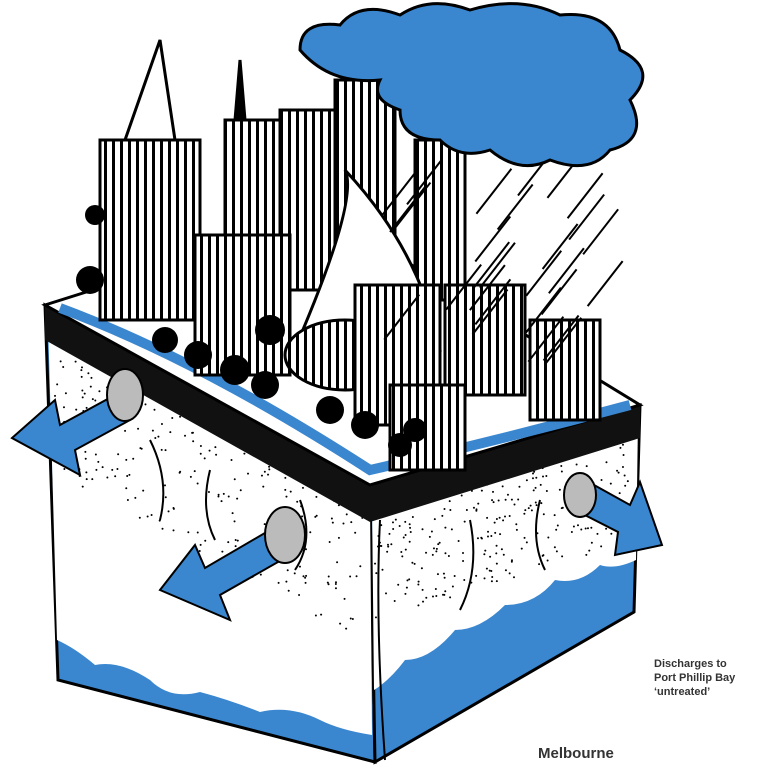 This screenshot has width=766, height=774. What do you see at coordinates (251, 331) in the screenshot?
I see `trees` at bounding box center [251, 331].